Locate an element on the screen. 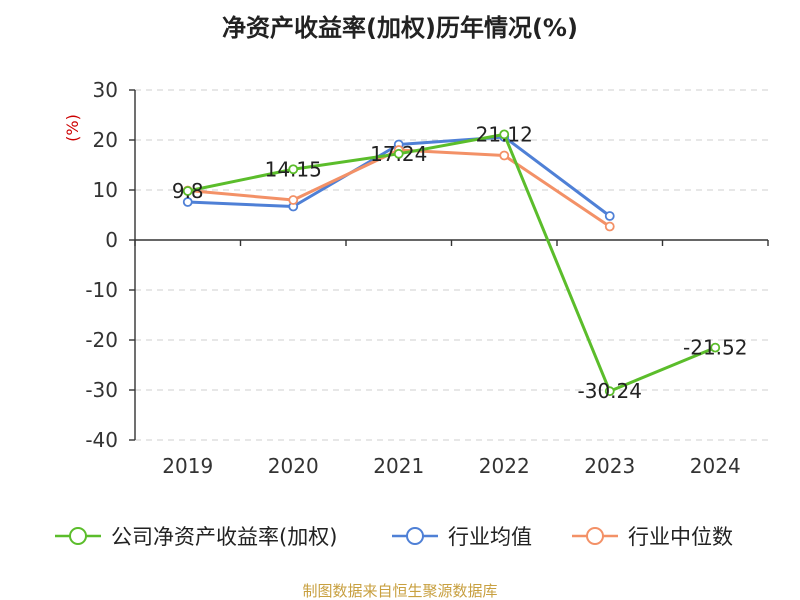 This screenshot has width=800, height=600. y-tick-label: 0 is located at coordinates (111, 240).